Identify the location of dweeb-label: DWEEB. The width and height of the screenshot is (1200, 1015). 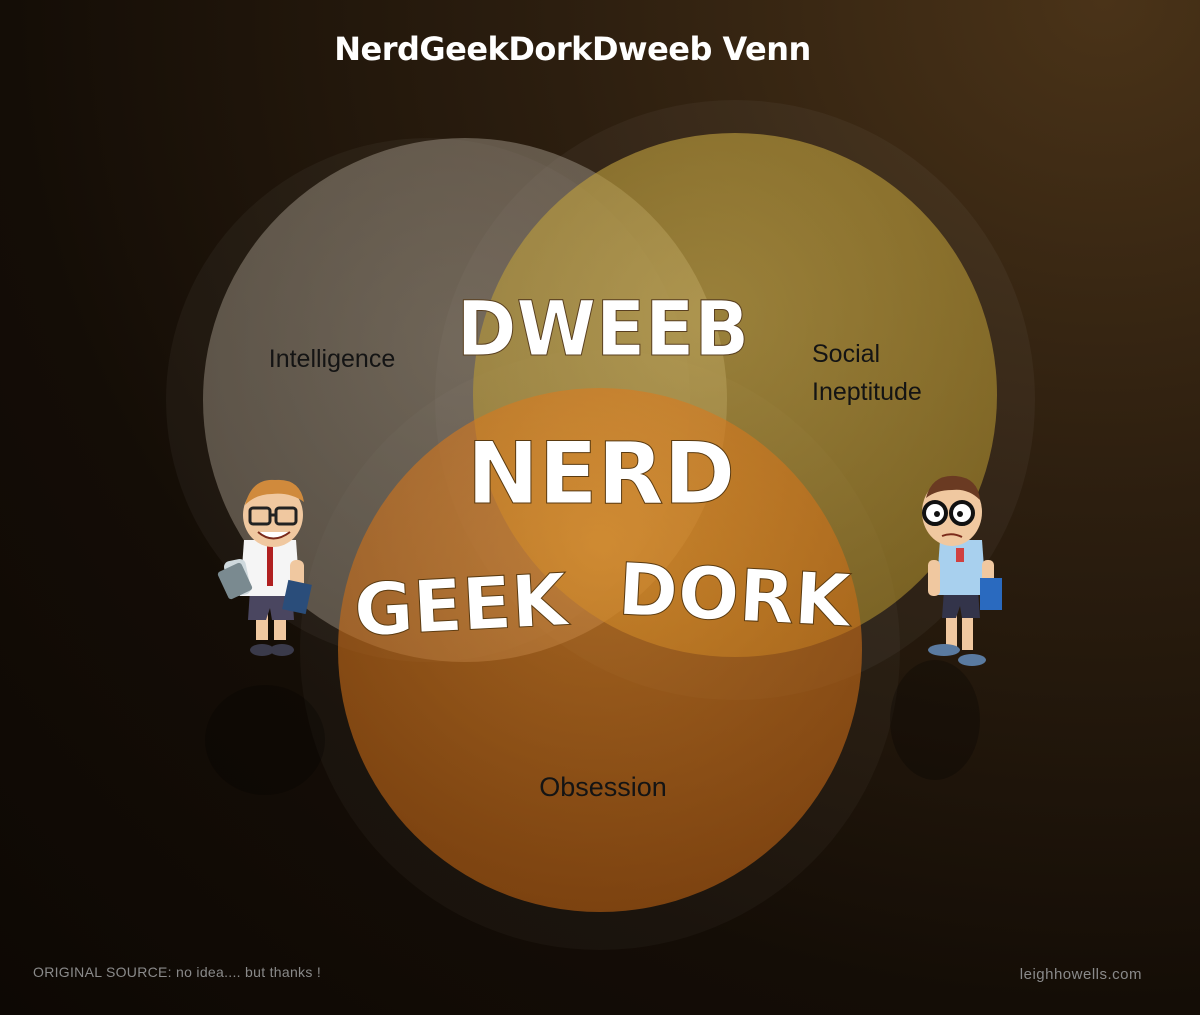
(603, 329).